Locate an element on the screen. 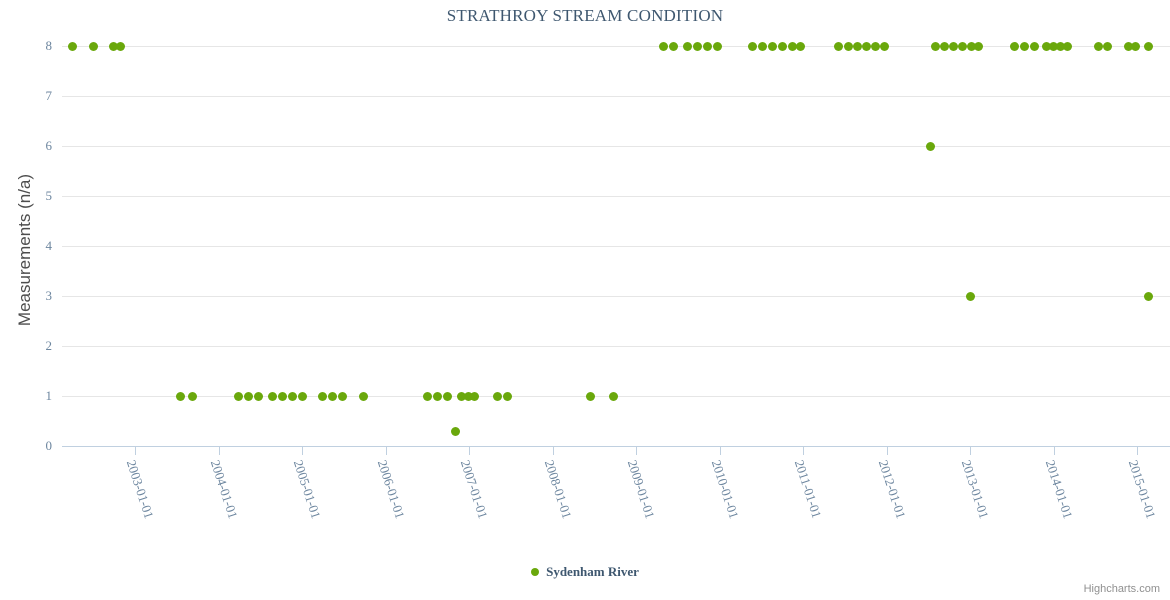 This screenshot has width=1170, height=600. y-tick-label: 4 is located at coordinates (49, 245).